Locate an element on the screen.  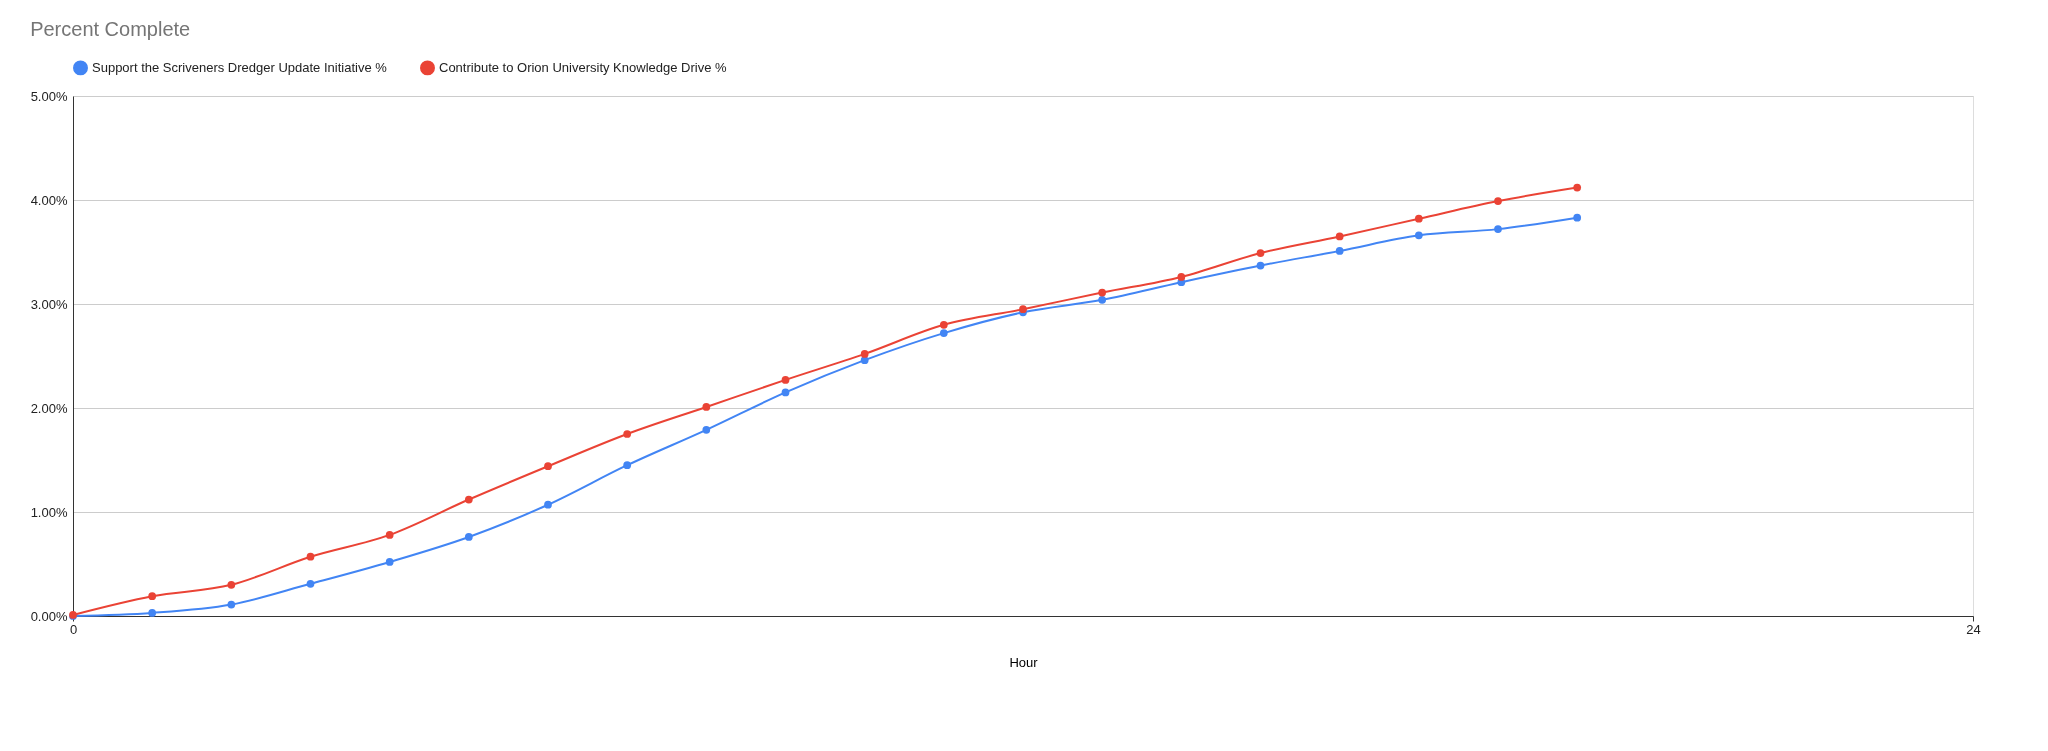
chart-title: Percent Complete is located at coordinates (110, 29).